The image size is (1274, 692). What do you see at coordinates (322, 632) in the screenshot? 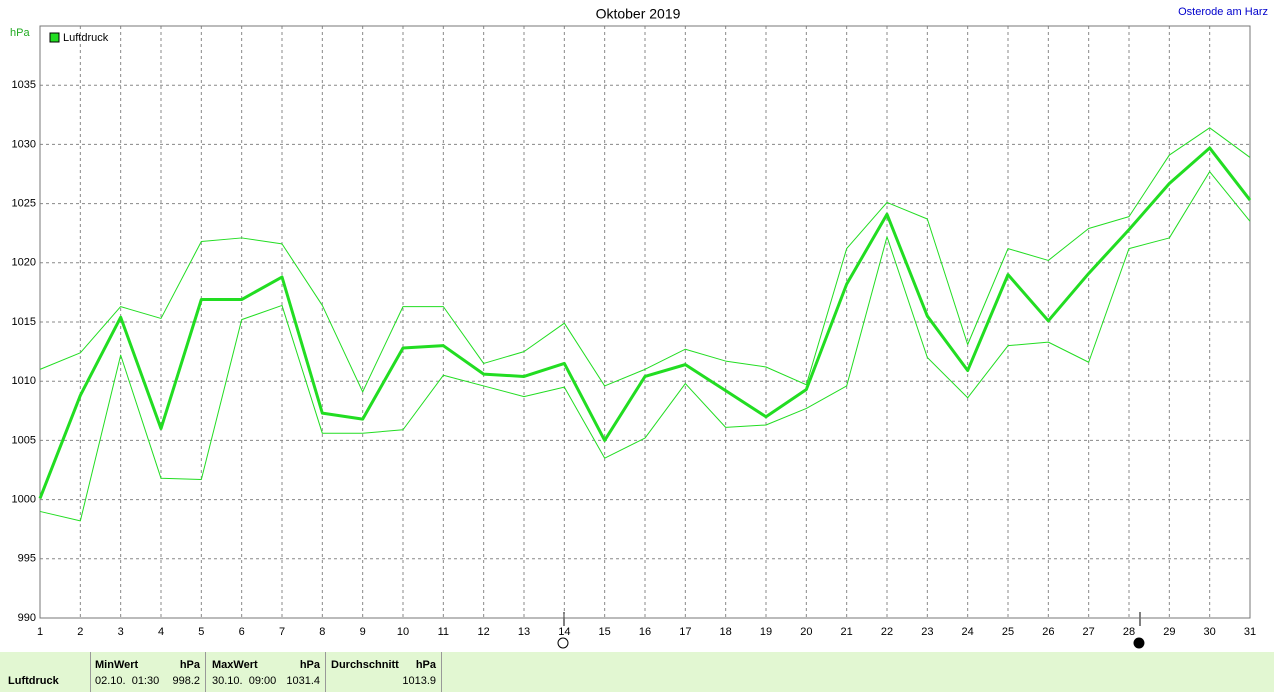
I see `x-tick-label: 8` at bounding box center [322, 632].